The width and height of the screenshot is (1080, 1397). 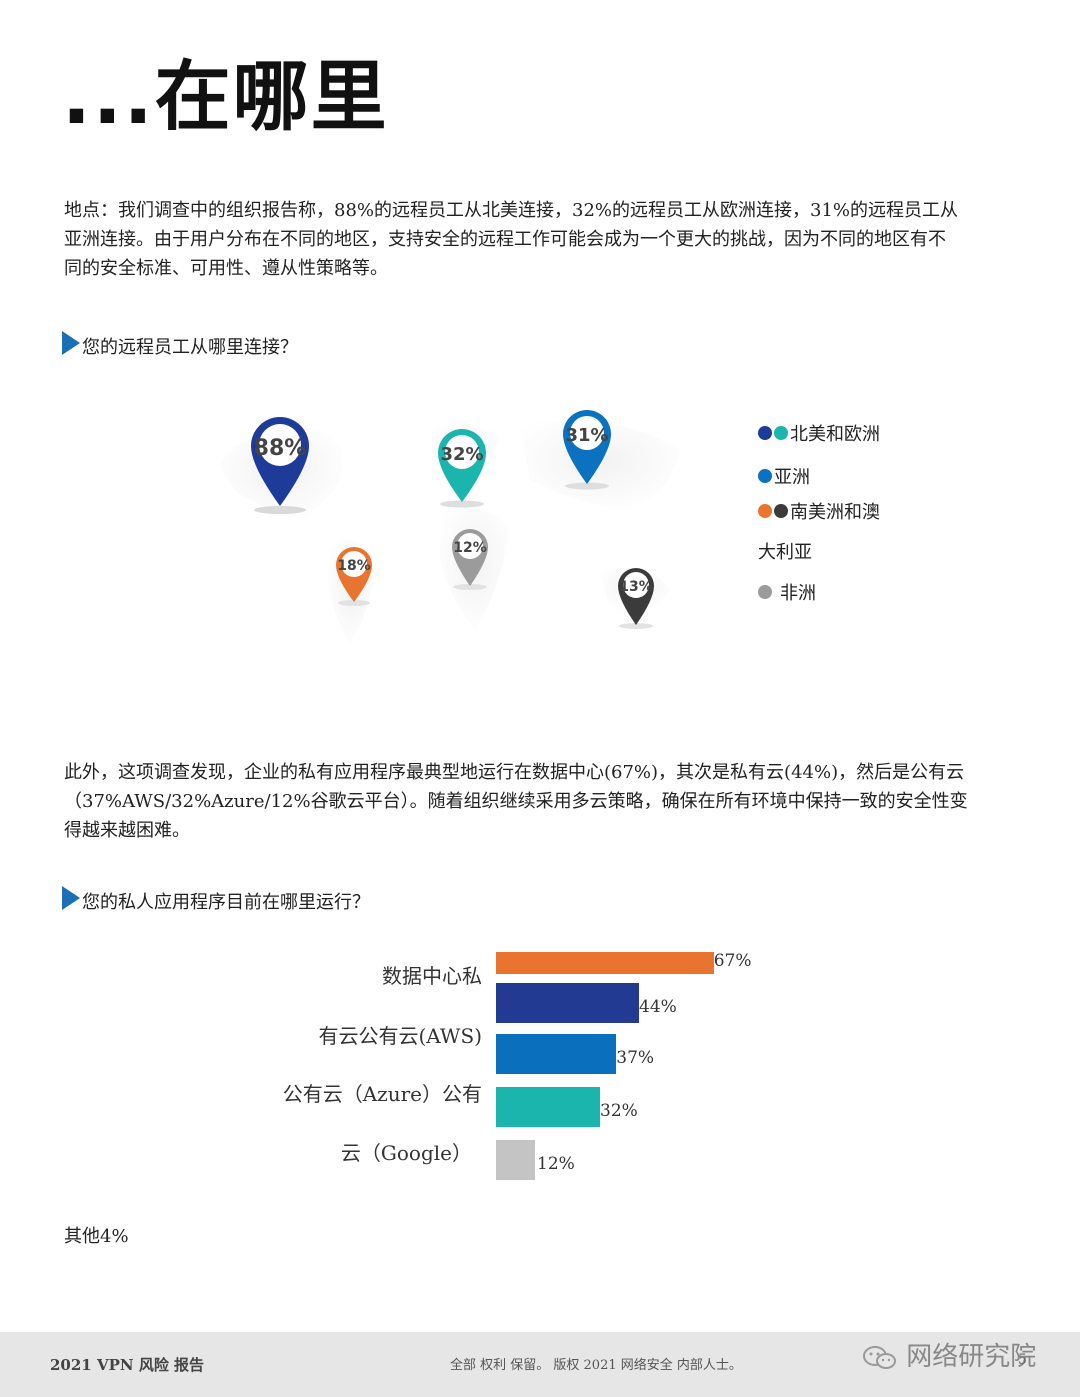 What do you see at coordinates (658, 1007) in the screenshot?
I see `chart-value-label: 44%` at bounding box center [658, 1007].